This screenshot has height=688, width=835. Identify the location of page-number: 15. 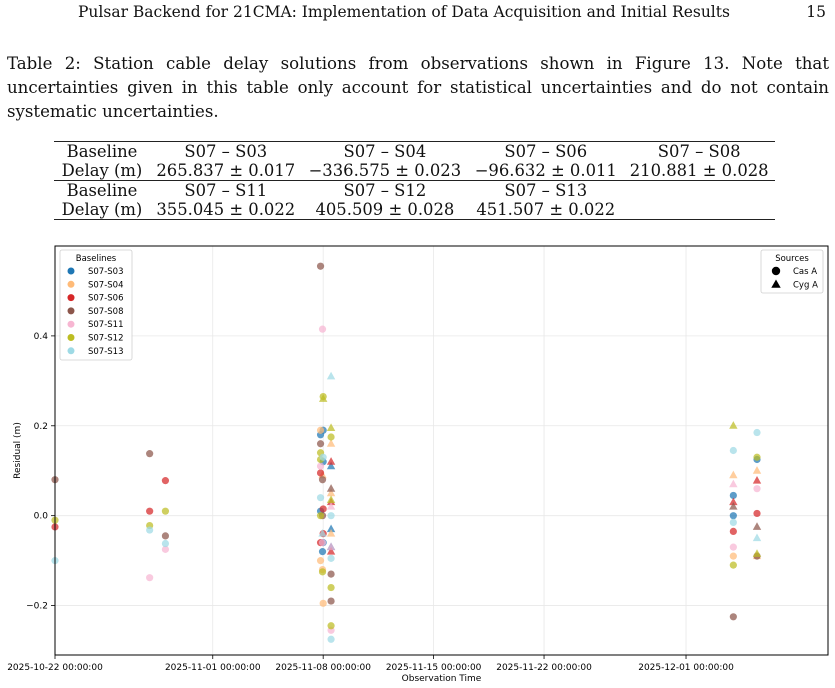
(816, 12).